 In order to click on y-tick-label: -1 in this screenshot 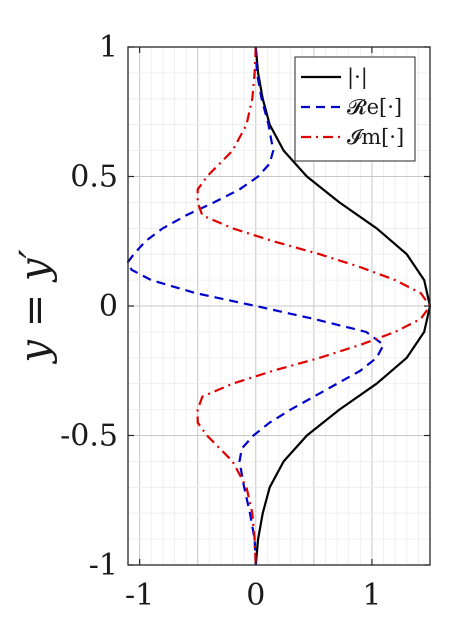, I will do `click(103, 565)`.